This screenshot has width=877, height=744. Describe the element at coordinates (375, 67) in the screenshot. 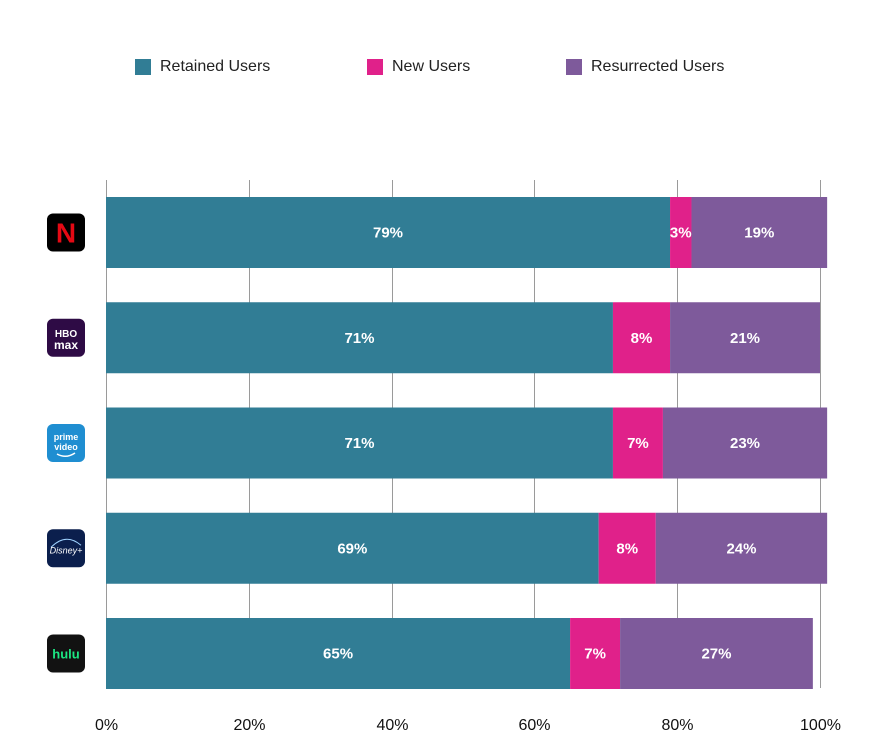

I see `legend-swatch-new` at that location.